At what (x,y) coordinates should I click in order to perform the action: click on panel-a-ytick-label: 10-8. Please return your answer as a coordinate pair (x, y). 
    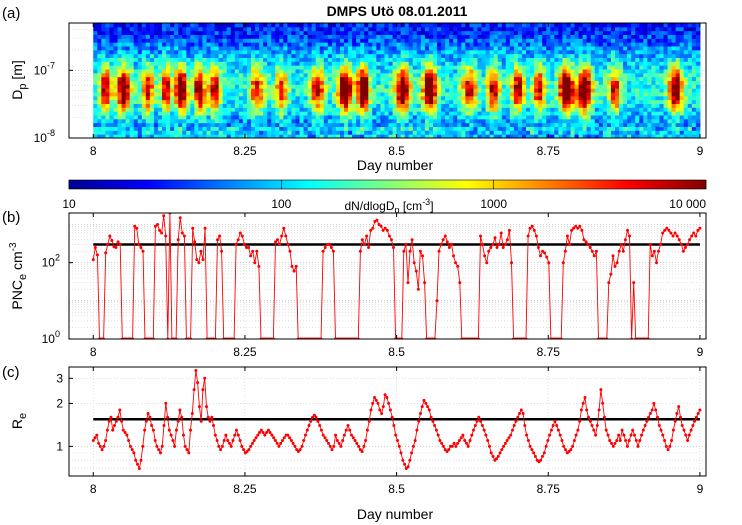
    Looking at the image, I should click on (44, 136).